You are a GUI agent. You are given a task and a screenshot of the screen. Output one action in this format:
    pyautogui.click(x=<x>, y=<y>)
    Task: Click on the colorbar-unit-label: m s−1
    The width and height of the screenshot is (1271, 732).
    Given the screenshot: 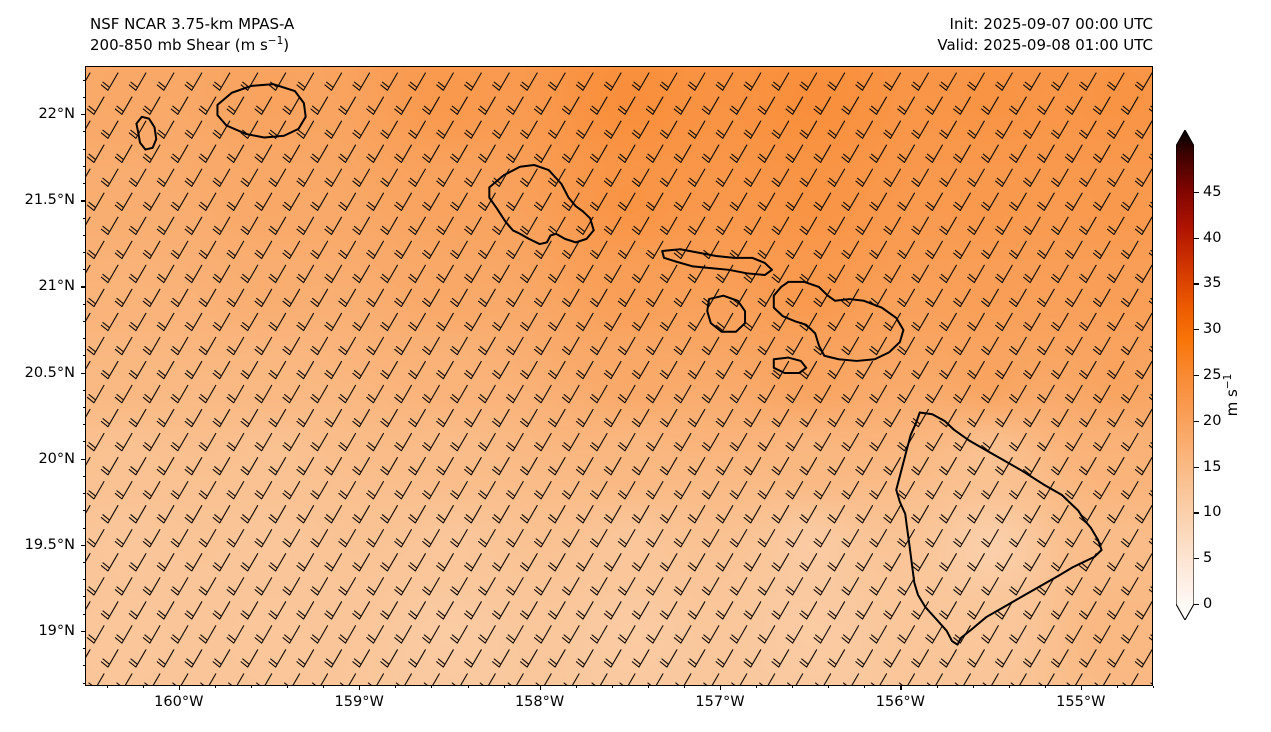 What is the action you would take?
    pyautogui.click(x=1231, y=395)
    